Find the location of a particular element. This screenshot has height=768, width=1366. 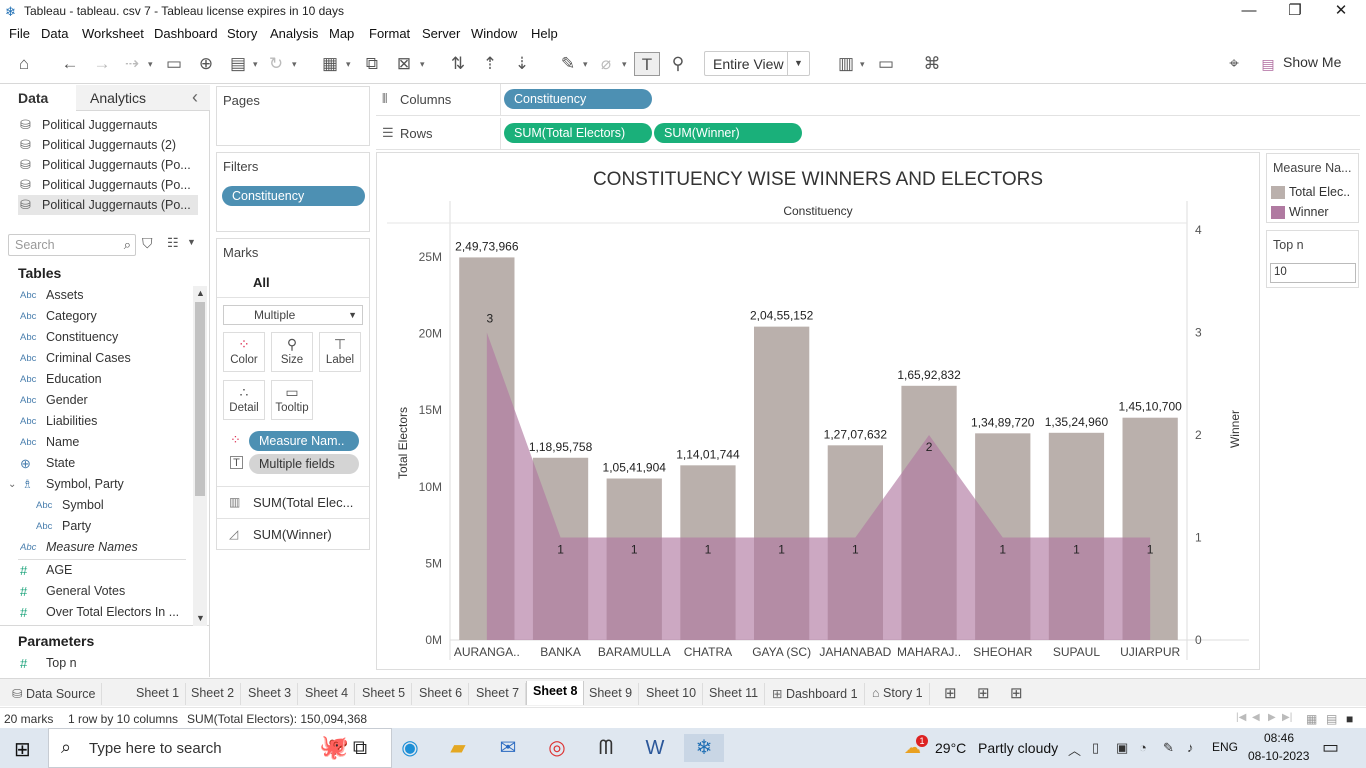

first-sheet-icon: |◀ is located at coordinates (1241, 717).